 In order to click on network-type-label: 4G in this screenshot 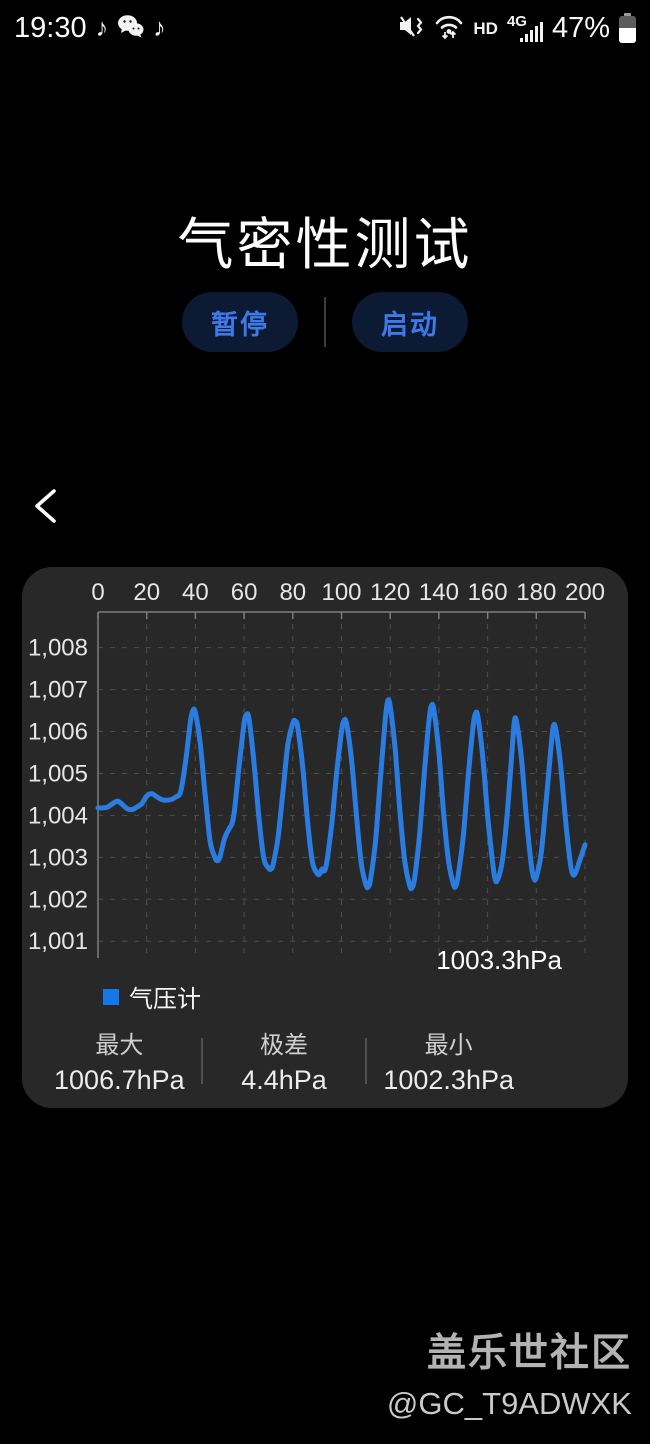, I will do `click(516, 21)`.